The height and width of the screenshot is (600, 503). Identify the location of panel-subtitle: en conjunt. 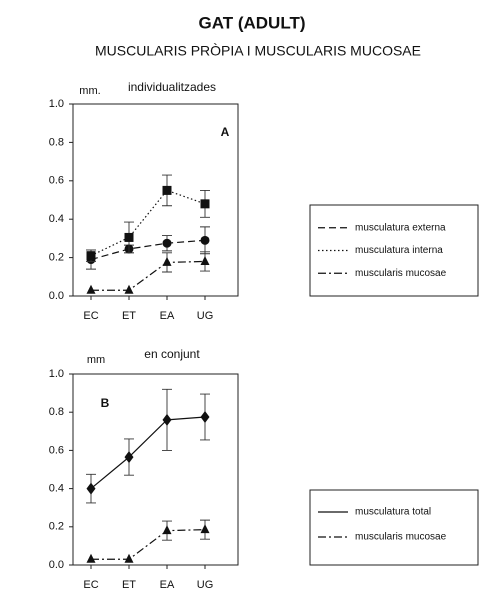
(172, 354).